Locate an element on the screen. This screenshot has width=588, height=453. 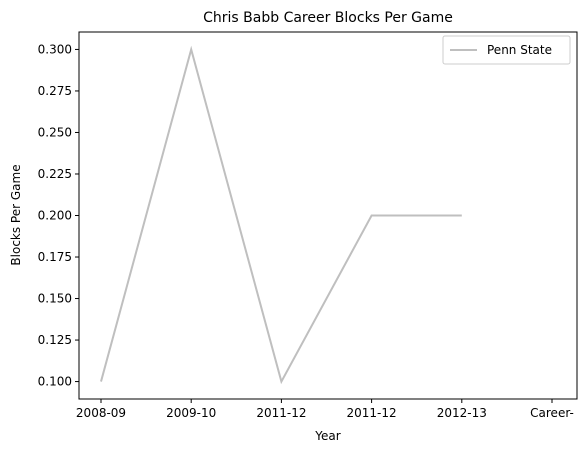
chart-title: Chris Babb Career Blocks Per Game is located at coordinates (328, 18).